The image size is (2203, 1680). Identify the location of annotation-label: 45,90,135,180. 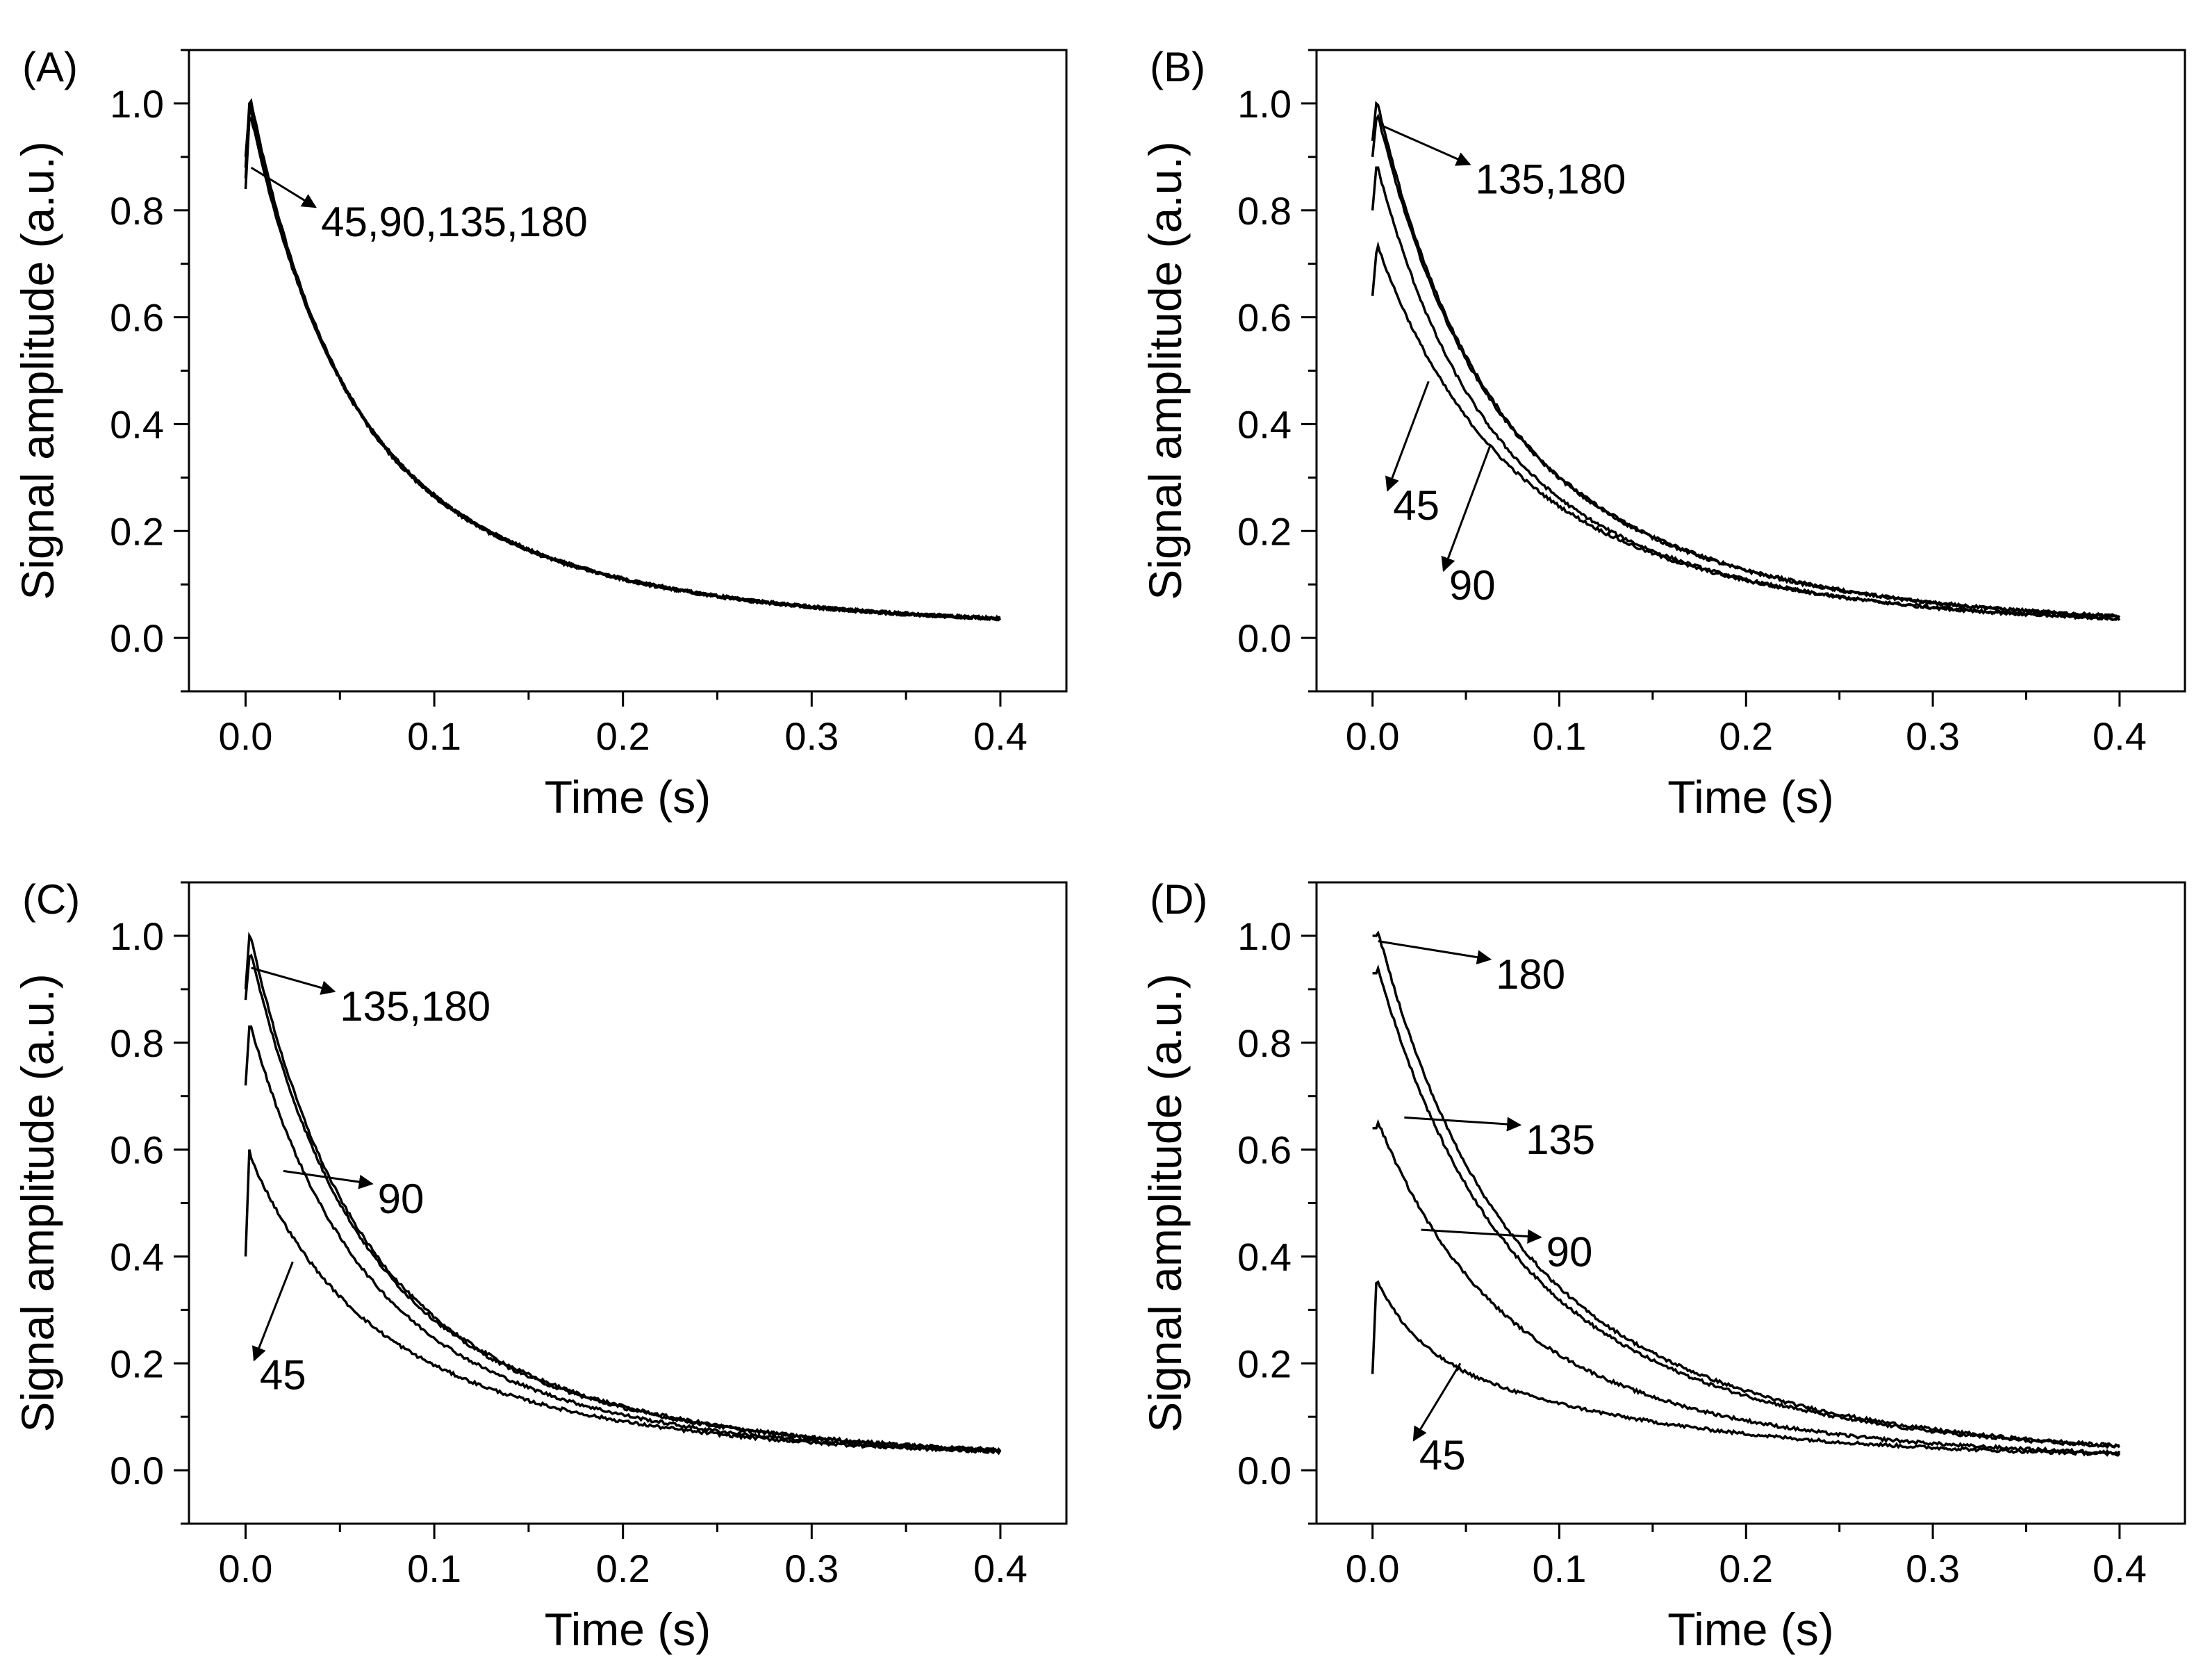
(455, 222).